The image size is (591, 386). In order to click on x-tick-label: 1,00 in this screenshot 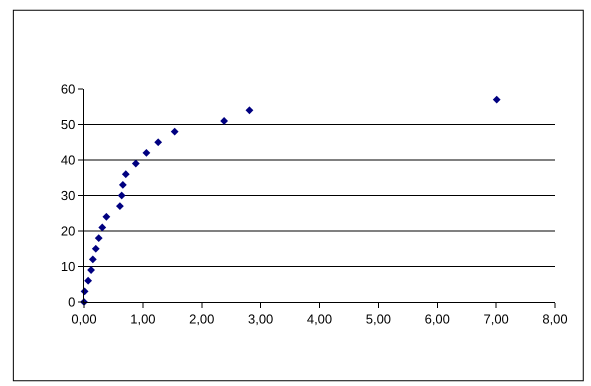, I will do `click(143, 319)`.